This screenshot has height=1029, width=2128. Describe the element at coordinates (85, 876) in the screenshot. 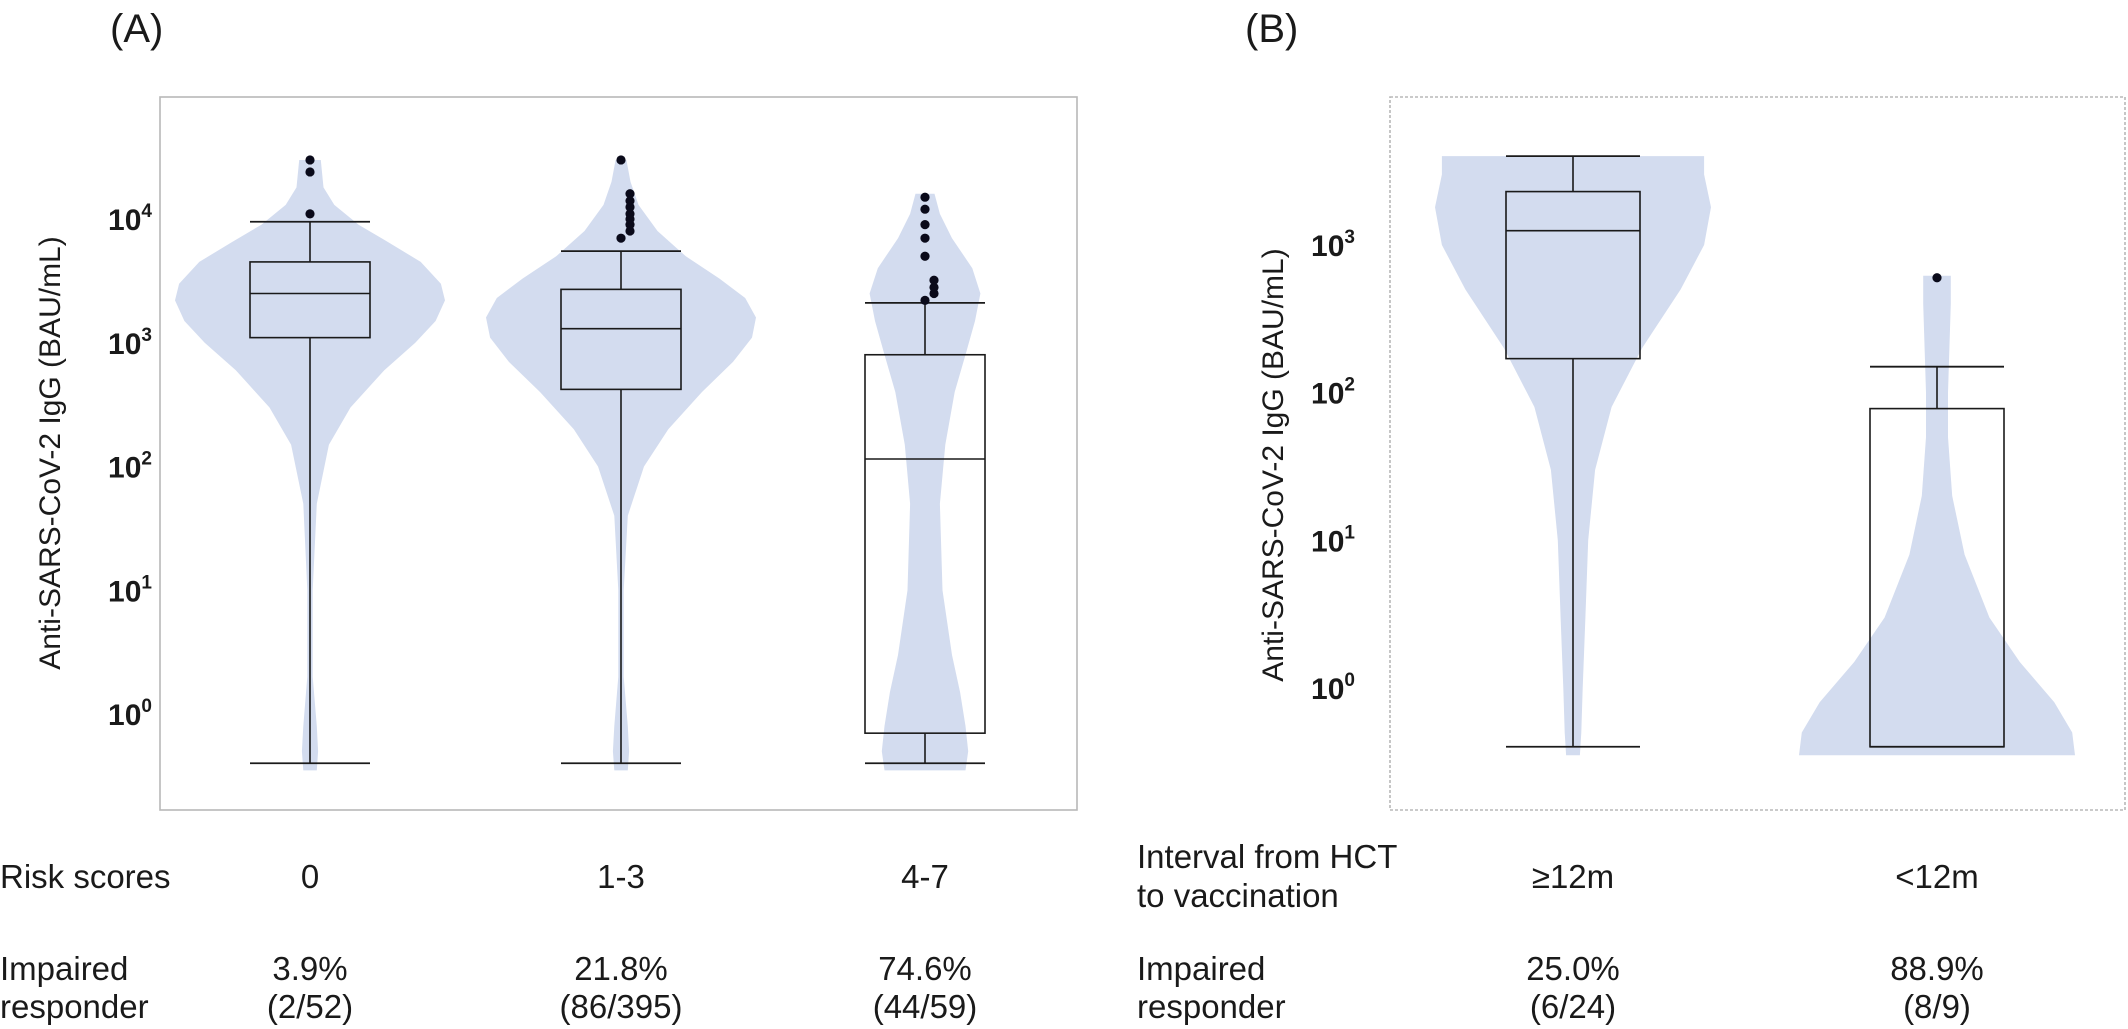

I see `risk-scores-label: Risk scores` at that location.